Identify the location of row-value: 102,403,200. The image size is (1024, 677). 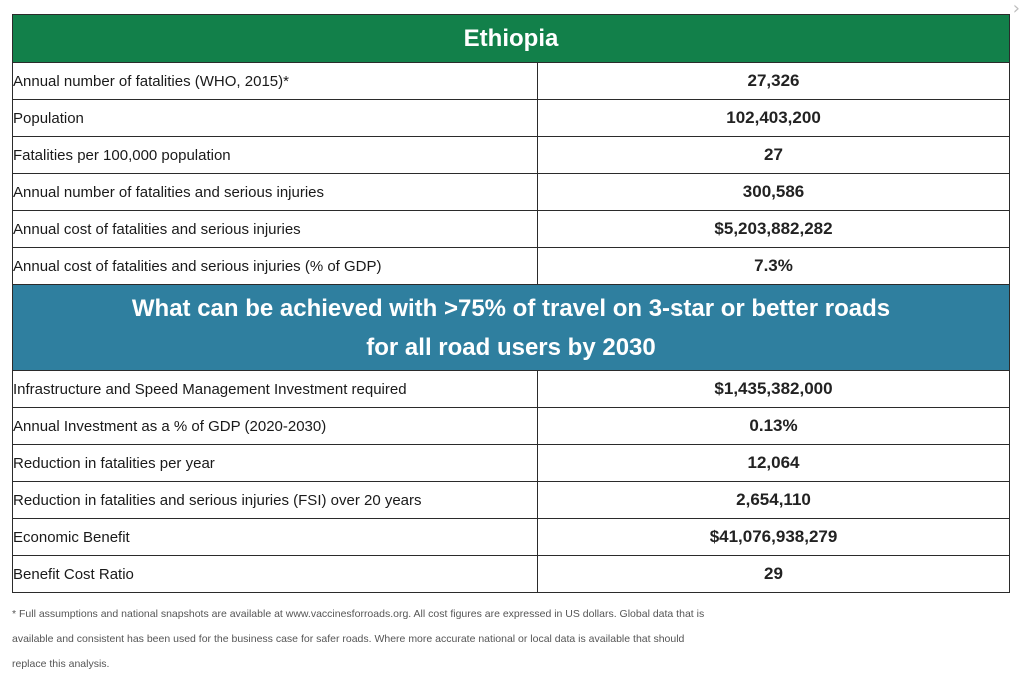
(773, 118).